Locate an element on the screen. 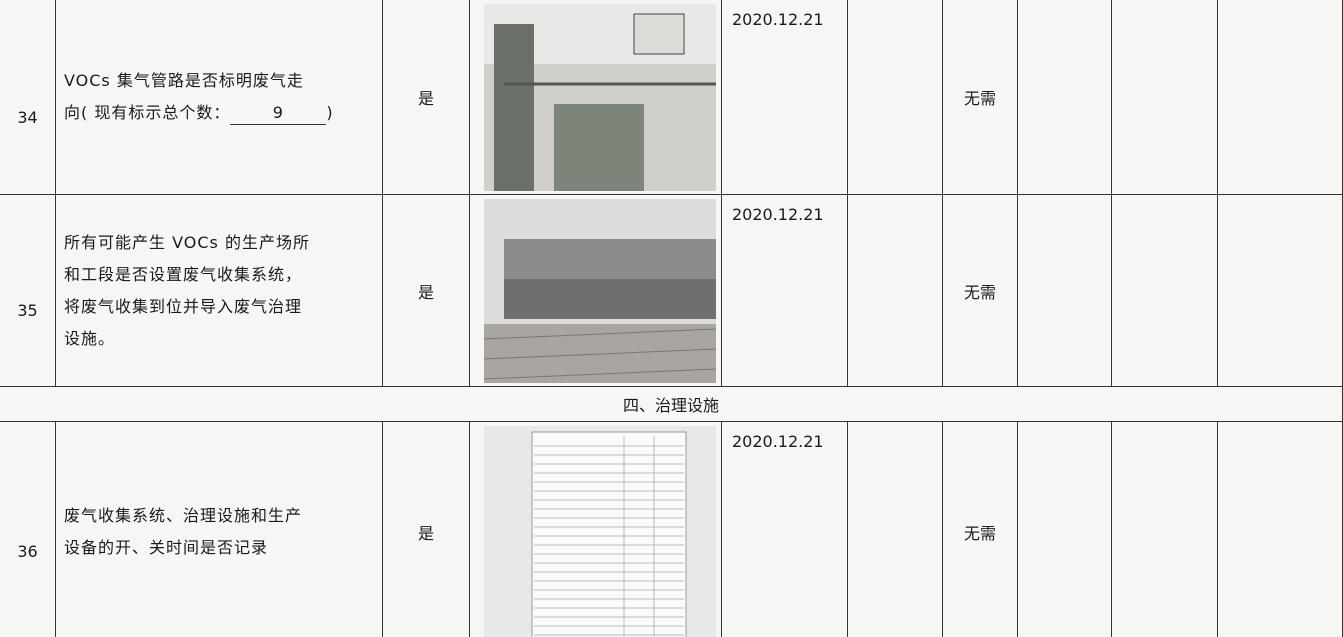  row-number: 34 is located at coordinates (28, 97).